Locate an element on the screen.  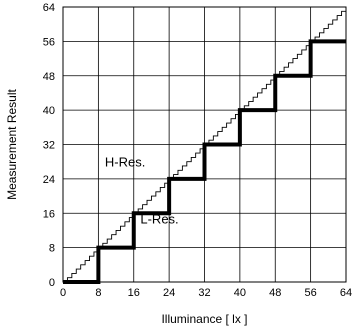
y-tick-label: 40 is located at coordinates (49, 111).